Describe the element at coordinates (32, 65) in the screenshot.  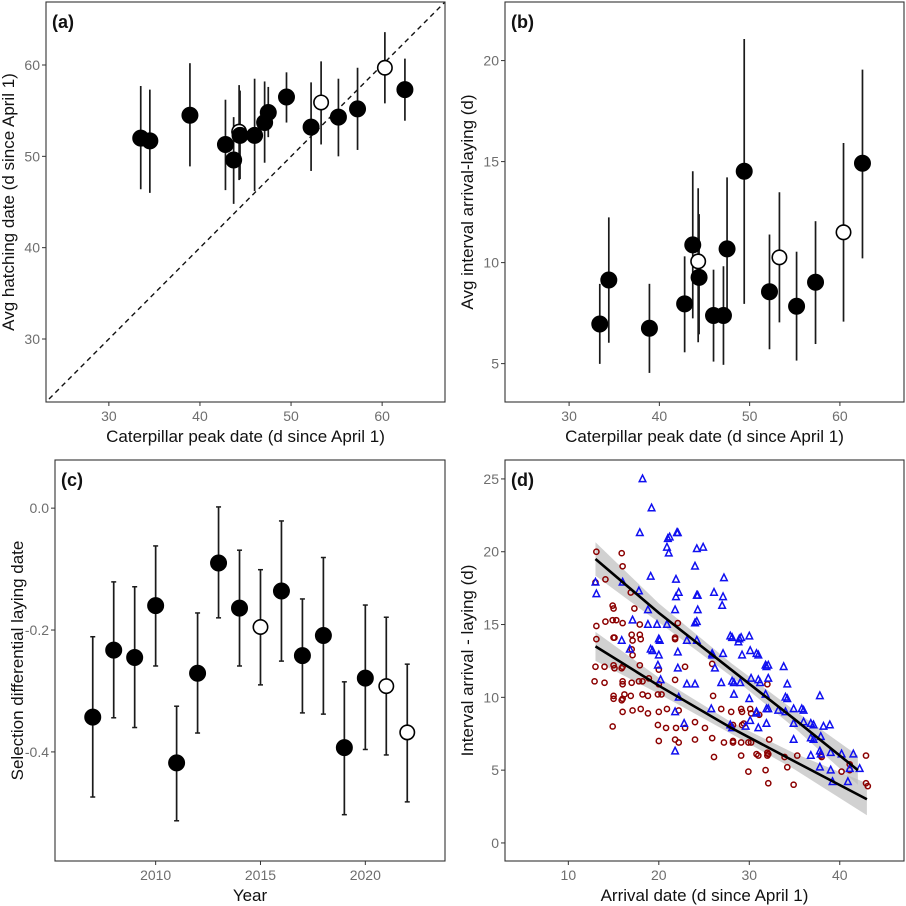
I see `y-tick-label: 60` at that location.